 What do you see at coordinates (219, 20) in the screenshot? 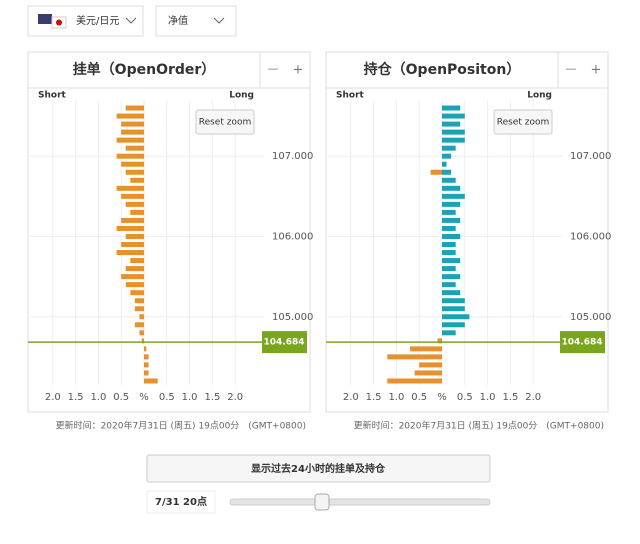
I see `chevron` at bounding box center [219, 20].